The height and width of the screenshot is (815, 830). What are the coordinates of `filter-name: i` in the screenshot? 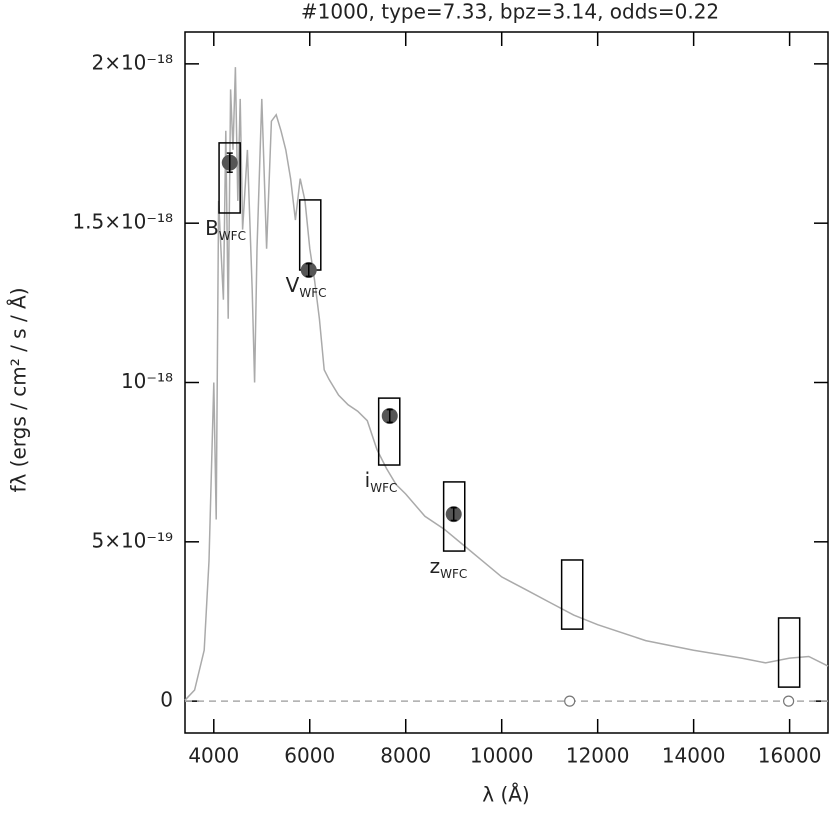 It's located at (368, 480).